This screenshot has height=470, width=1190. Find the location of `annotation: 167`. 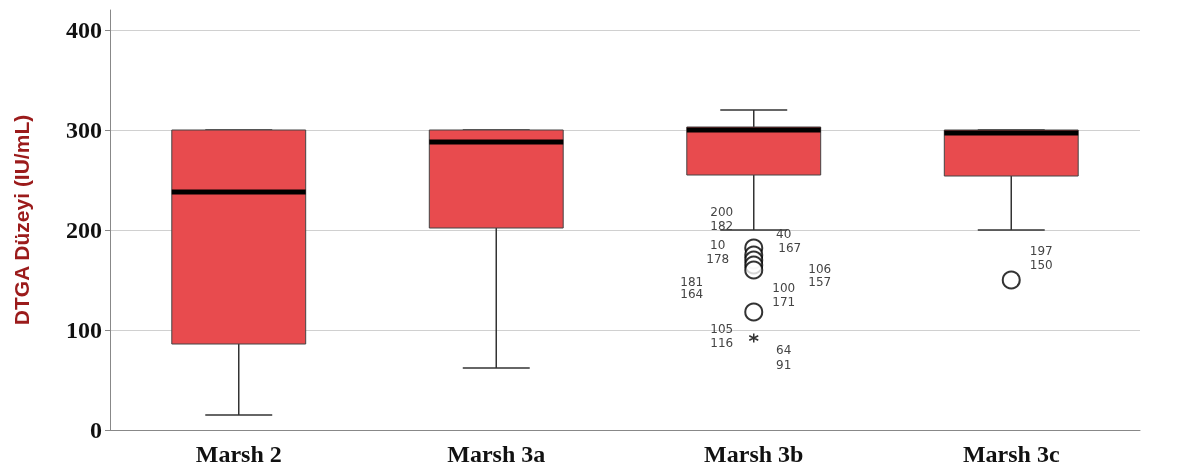

annotation: 167 is located at coordinates (790, 248).